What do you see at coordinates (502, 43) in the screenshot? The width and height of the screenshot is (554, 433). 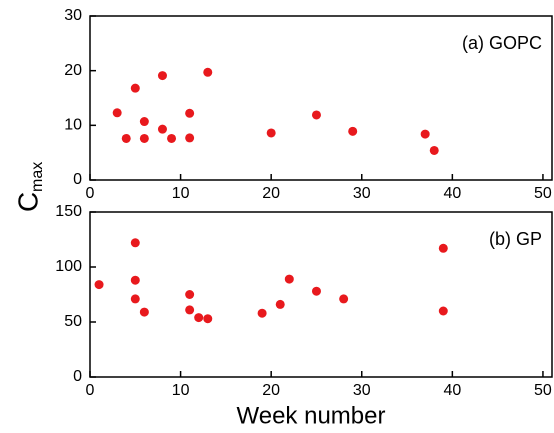 I see `panel-annotation: (a) GOPC` at bounding box center [502, 43].